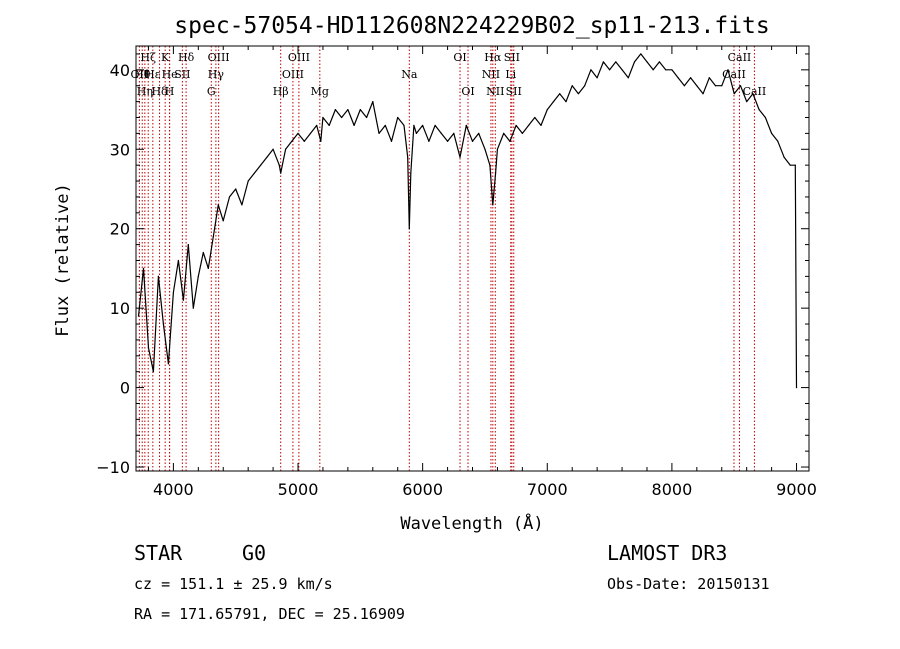 Image resolution: width=900 pixels, height=649 pixels. I want to click on y-tick-label: 20, so click(120, 229).